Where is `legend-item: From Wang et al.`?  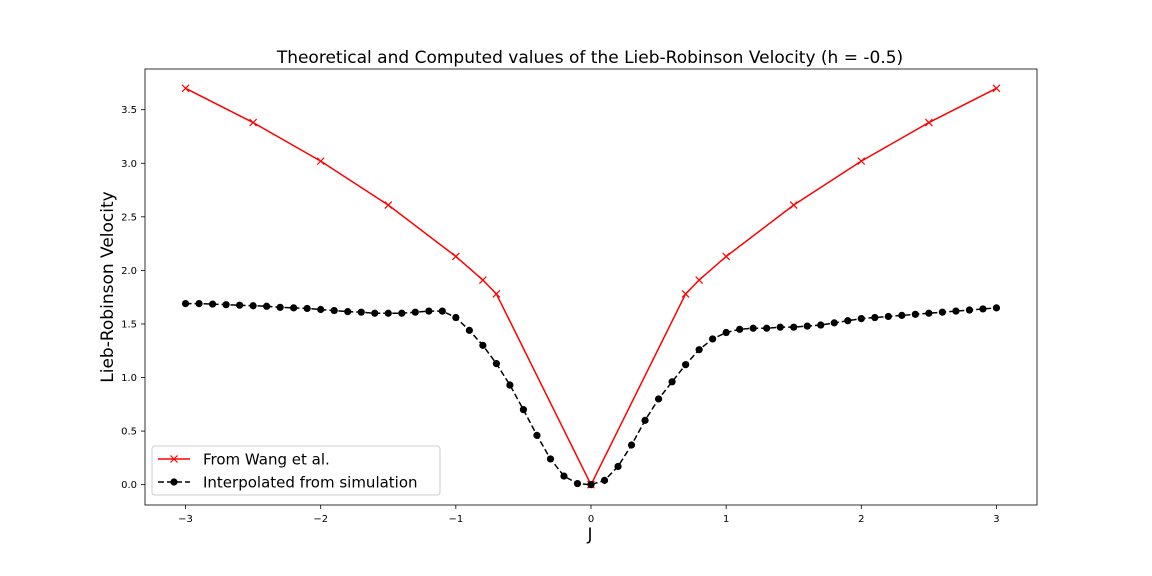 legend-item: From Wang et al. is located at coordinates (244, 460).